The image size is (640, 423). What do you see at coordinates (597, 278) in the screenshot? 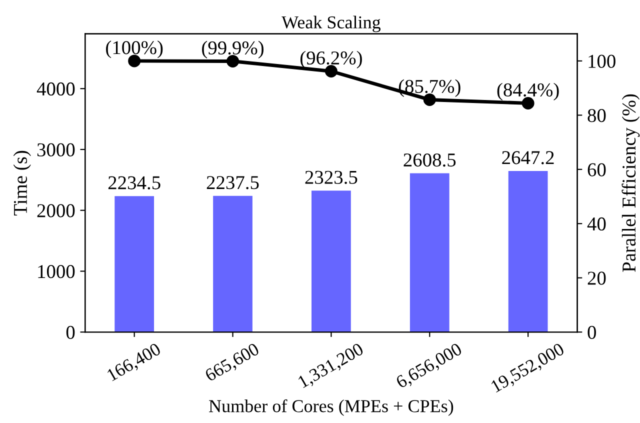
I see `y2-tick-label: 20` at bounding box center [597, 278].